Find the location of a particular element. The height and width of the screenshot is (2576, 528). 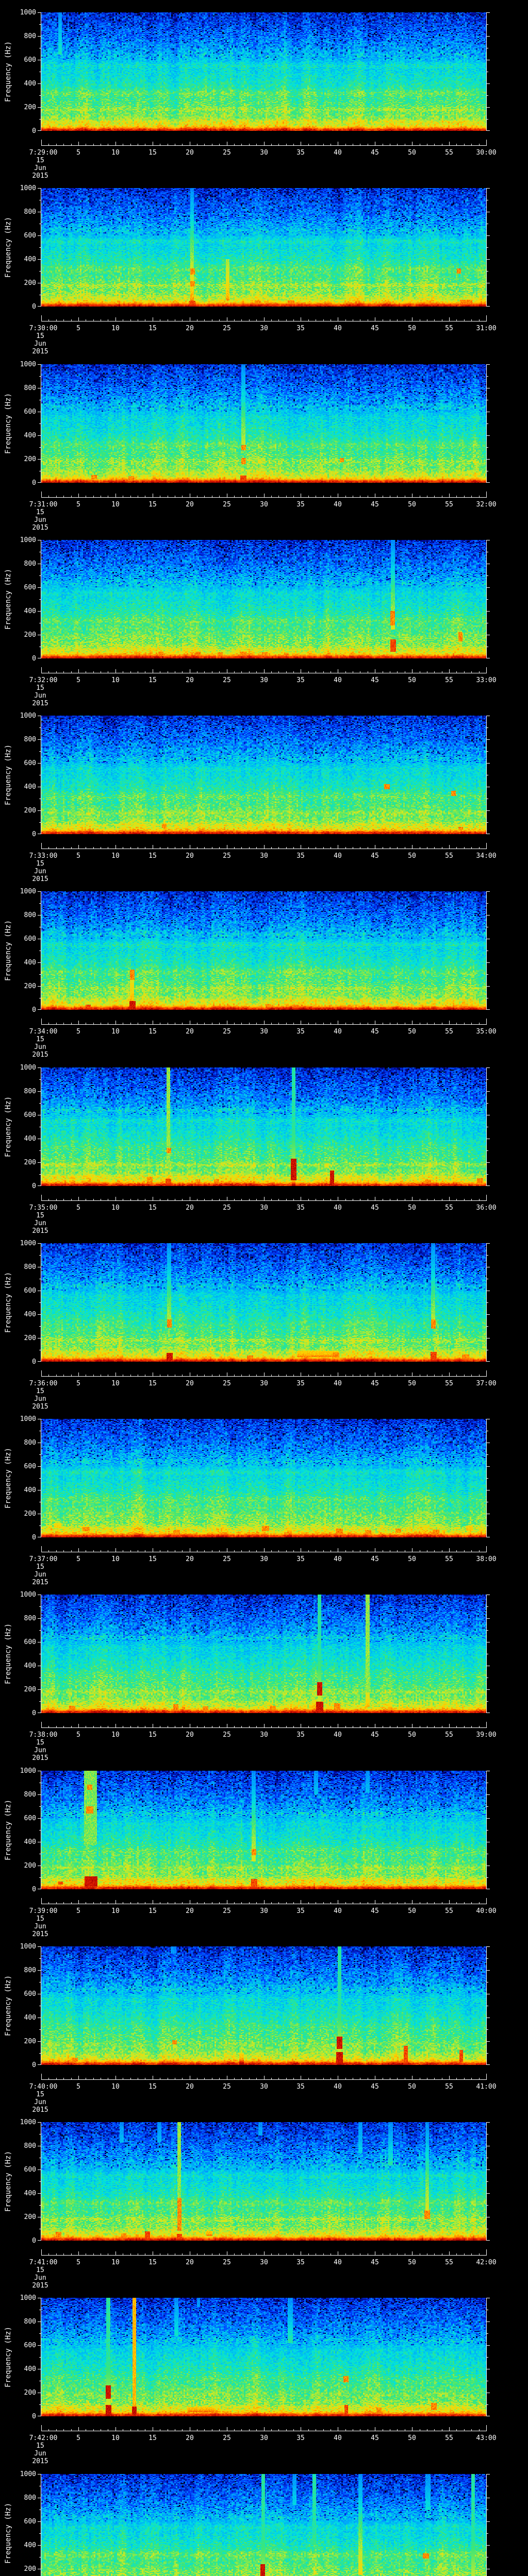

end-time-label: 31:00 is located at coordinates (486, 328).